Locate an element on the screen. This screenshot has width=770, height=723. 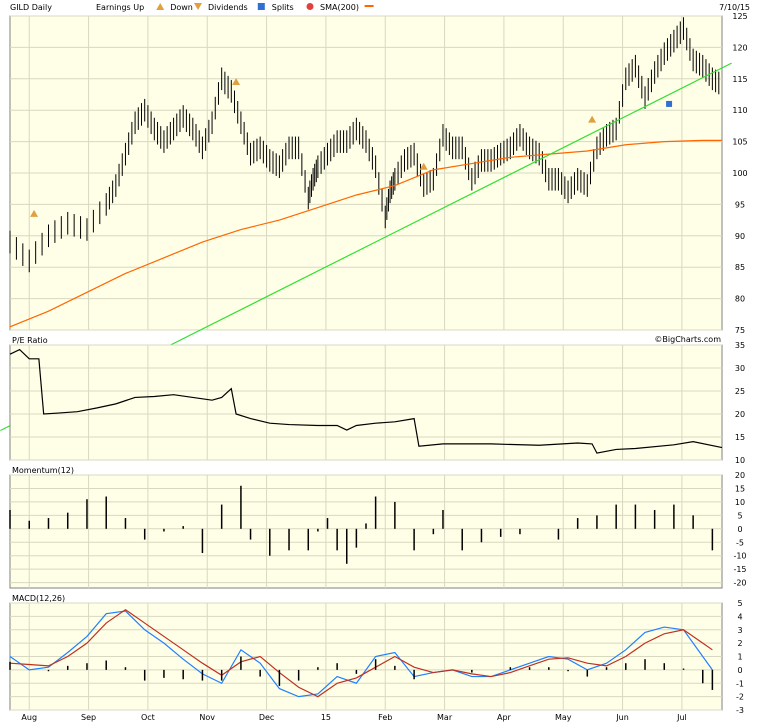
panel-title: P/E Ratio is located at coordinates (30, 340).